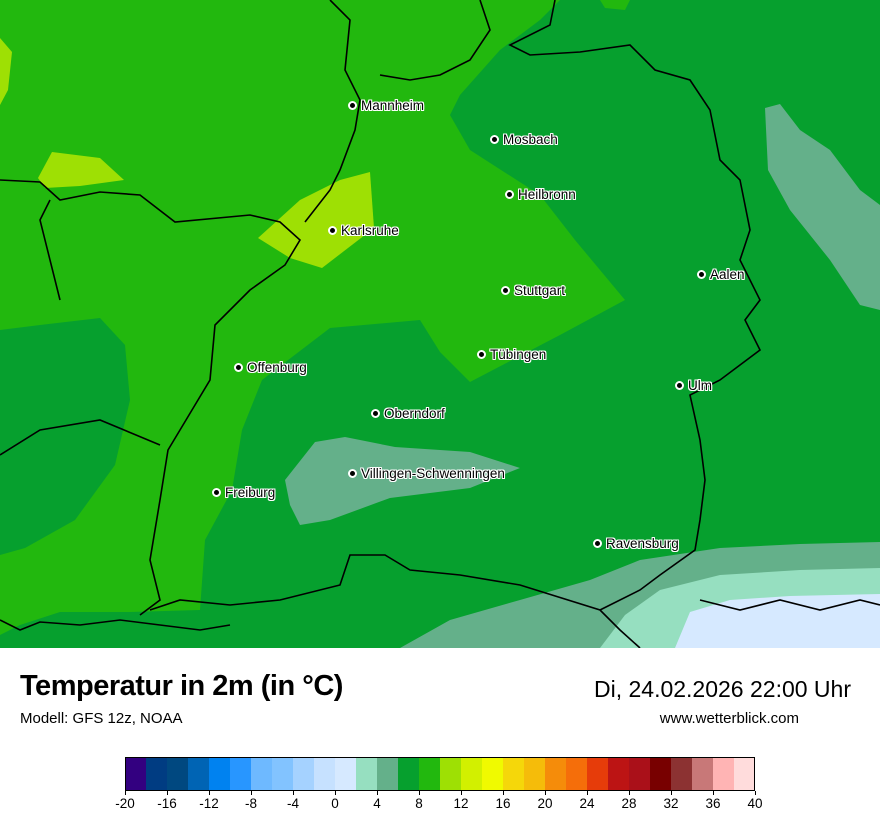 The width and height of the screenshot is (880, 830). Describe the element at coordinates (419, 803) in the screenshot. I see `legend-tick-label: 8` at that location.